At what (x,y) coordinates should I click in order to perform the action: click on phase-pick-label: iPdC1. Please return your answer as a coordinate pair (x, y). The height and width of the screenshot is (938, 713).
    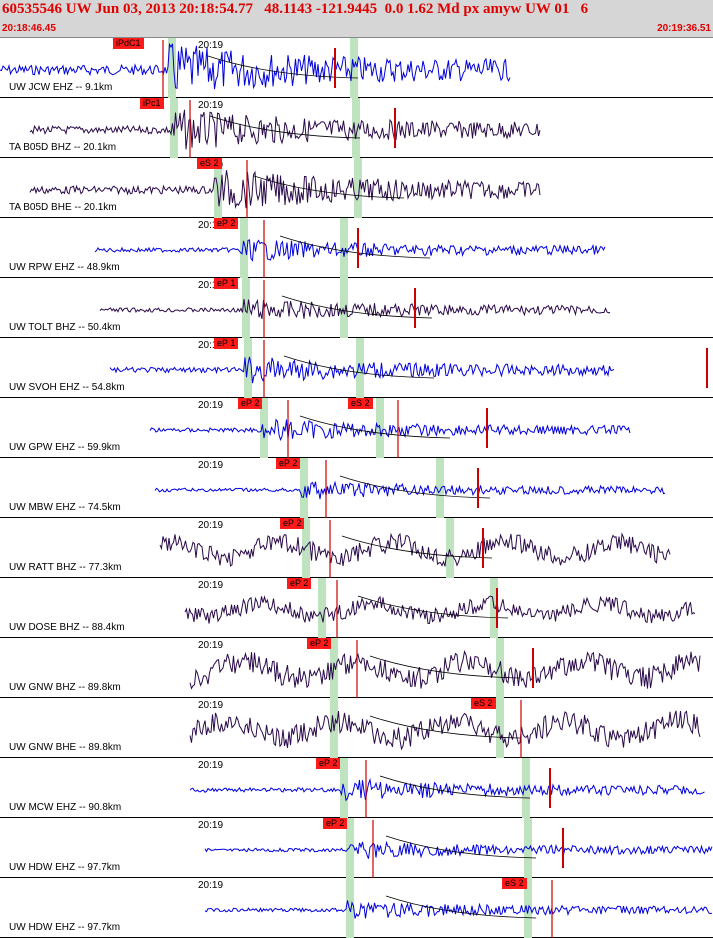
    Looking at the image, I should click on (128, 43).